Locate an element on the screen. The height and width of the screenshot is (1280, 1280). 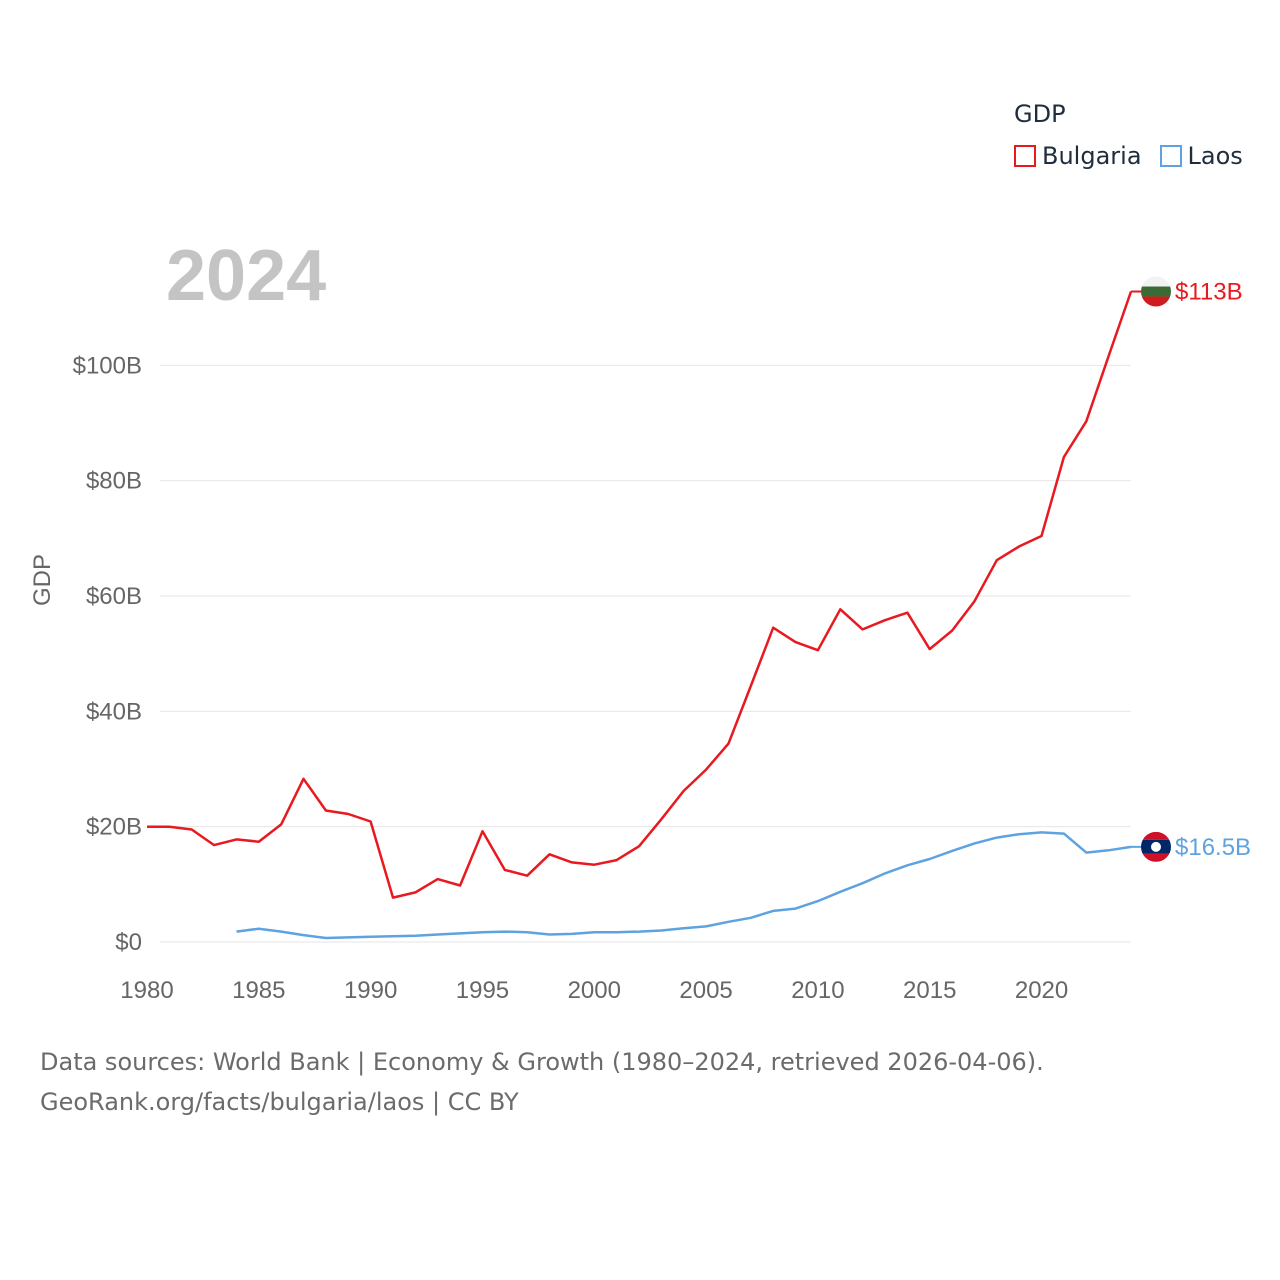
x-tick-label: 1995 is located at coordinates (482, 990).